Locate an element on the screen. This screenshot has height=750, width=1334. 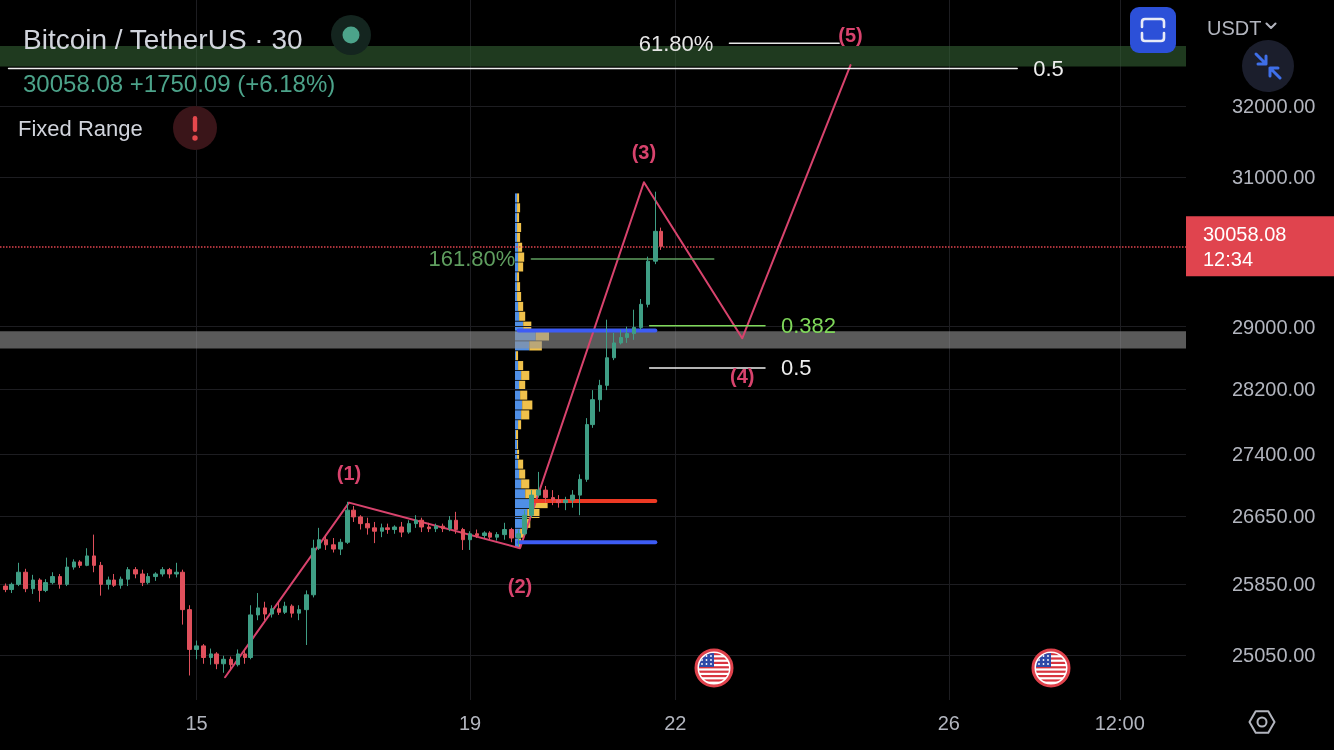
x-tick-label: 22 is located at coordinates (675, 723).